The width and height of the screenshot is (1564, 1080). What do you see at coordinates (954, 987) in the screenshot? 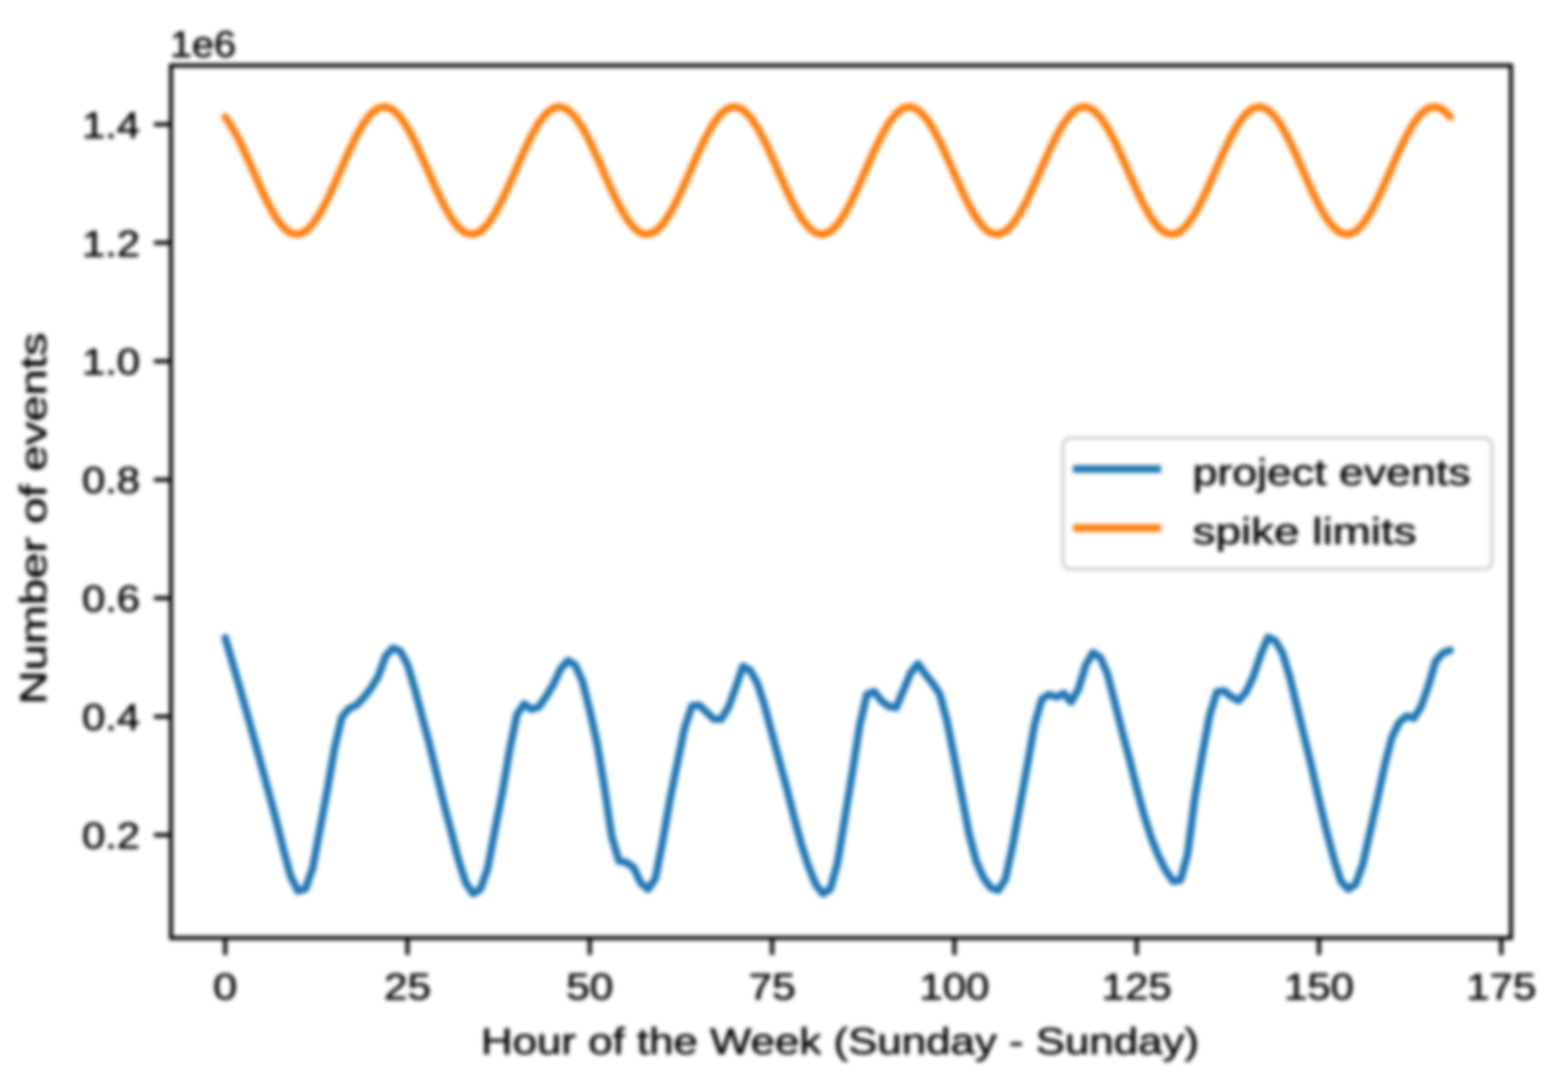
I see `svg-text: 100` at bounding box center [954, 987].